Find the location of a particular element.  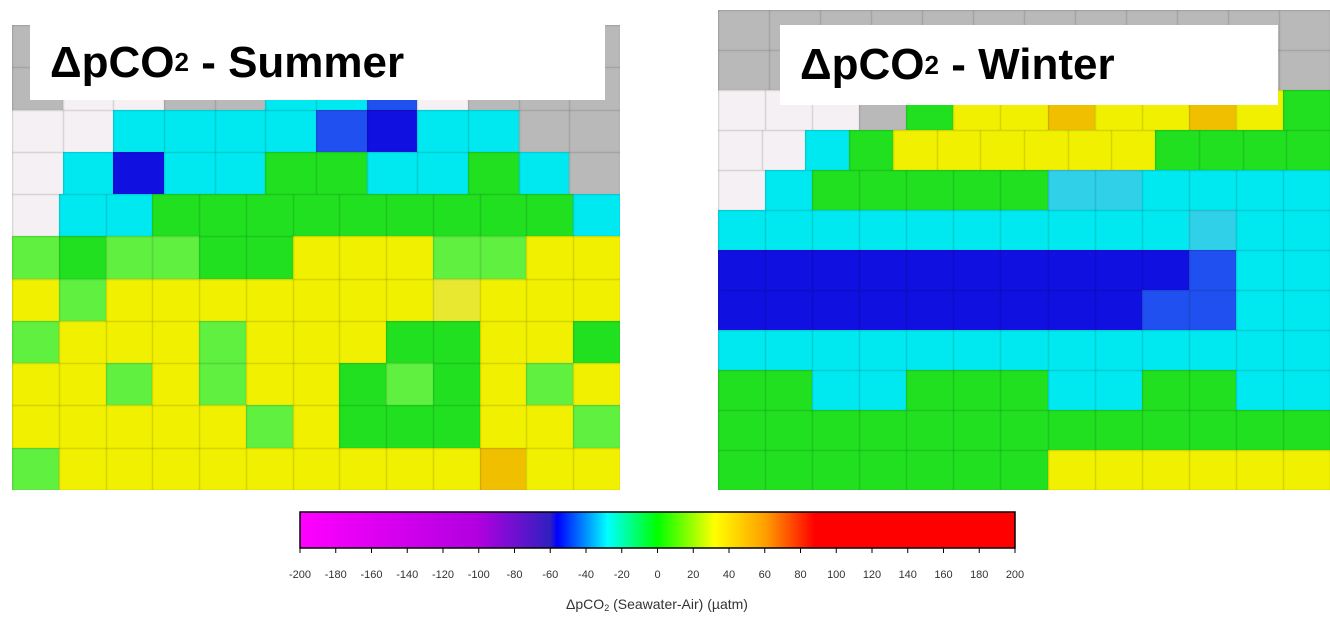

tick-label: 60 is located at coordinates (765, 575).